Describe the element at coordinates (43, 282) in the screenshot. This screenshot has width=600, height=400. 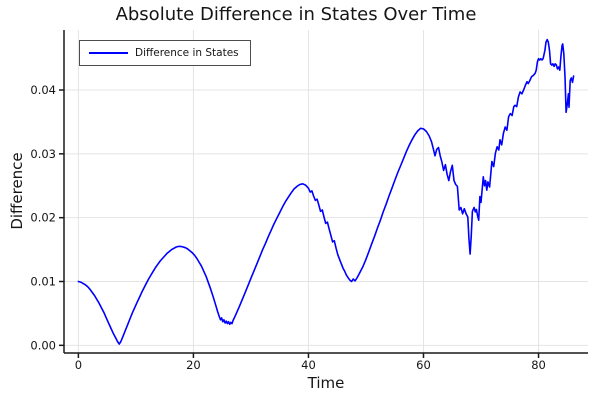
I see `y-tick-label: 0.01` at that location.